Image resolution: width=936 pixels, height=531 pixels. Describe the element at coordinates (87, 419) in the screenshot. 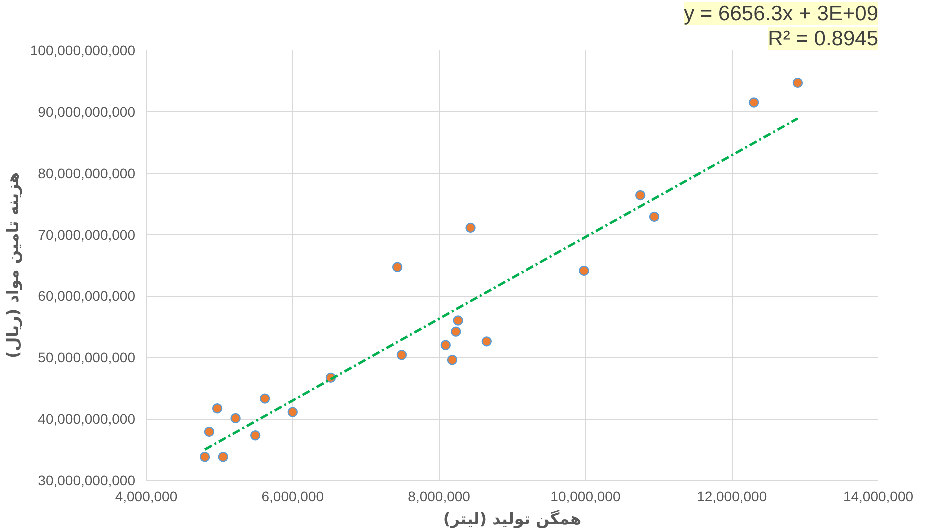

I see `y-tick-label: 40,000,000,000` at that location.